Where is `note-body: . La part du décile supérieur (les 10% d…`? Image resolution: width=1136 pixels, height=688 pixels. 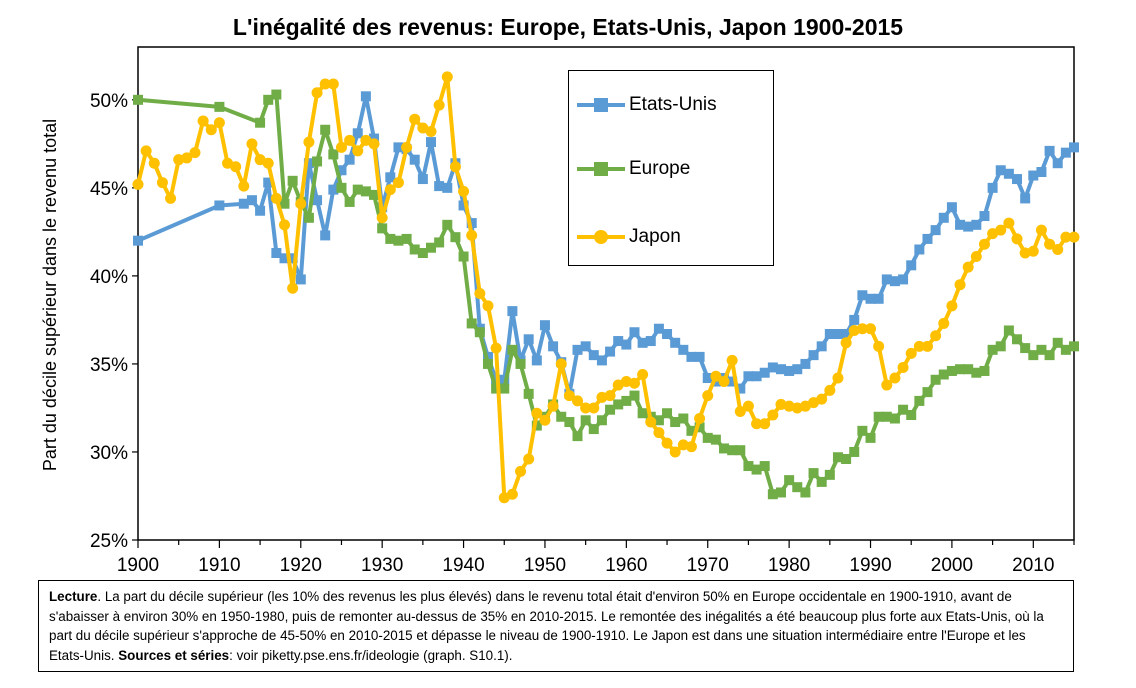 note-body: . La part du décile supérieur (les 10% d… is located at coordinates (546, 626).